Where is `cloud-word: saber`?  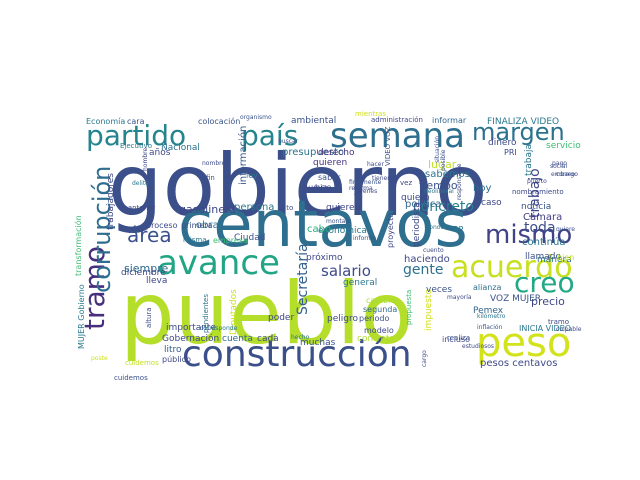 cloud-word: saber is located at coordinates (329, 177).